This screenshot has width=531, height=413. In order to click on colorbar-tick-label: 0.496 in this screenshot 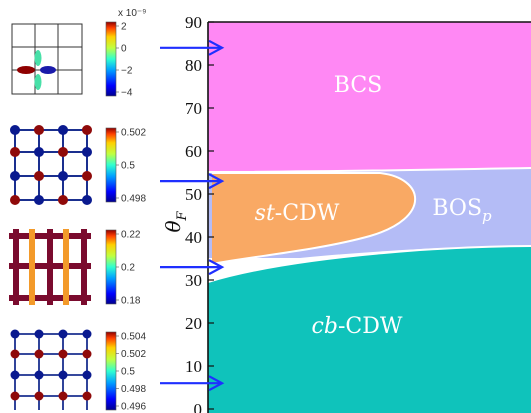, I will do `click(133, 407)`.